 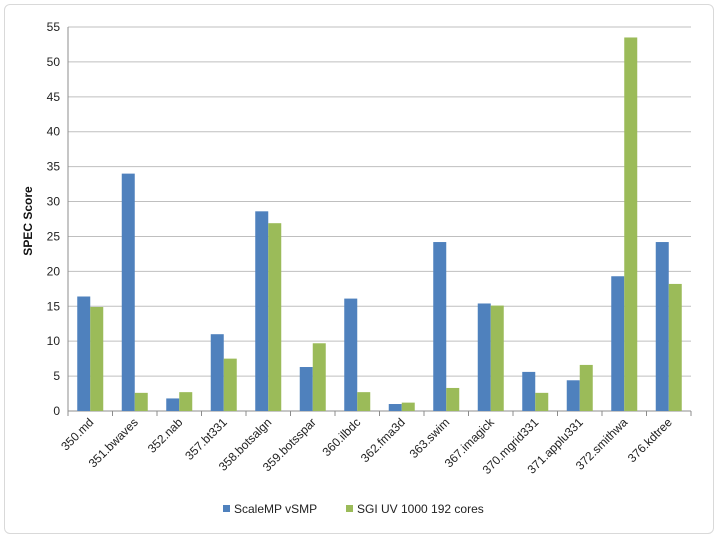 I want to click on bar-sgi-uv-363-swim, so click(x=453, y=399).